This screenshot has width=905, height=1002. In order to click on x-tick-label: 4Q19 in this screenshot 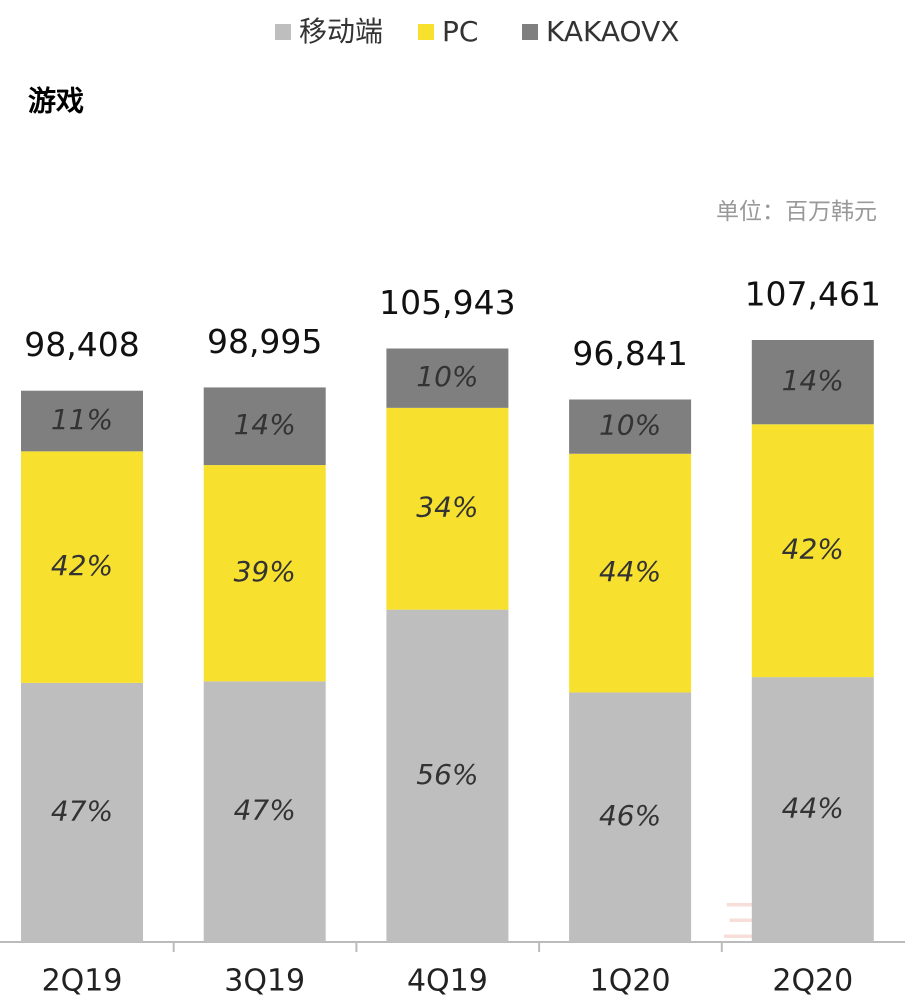, I will do `click(447, 981)`.